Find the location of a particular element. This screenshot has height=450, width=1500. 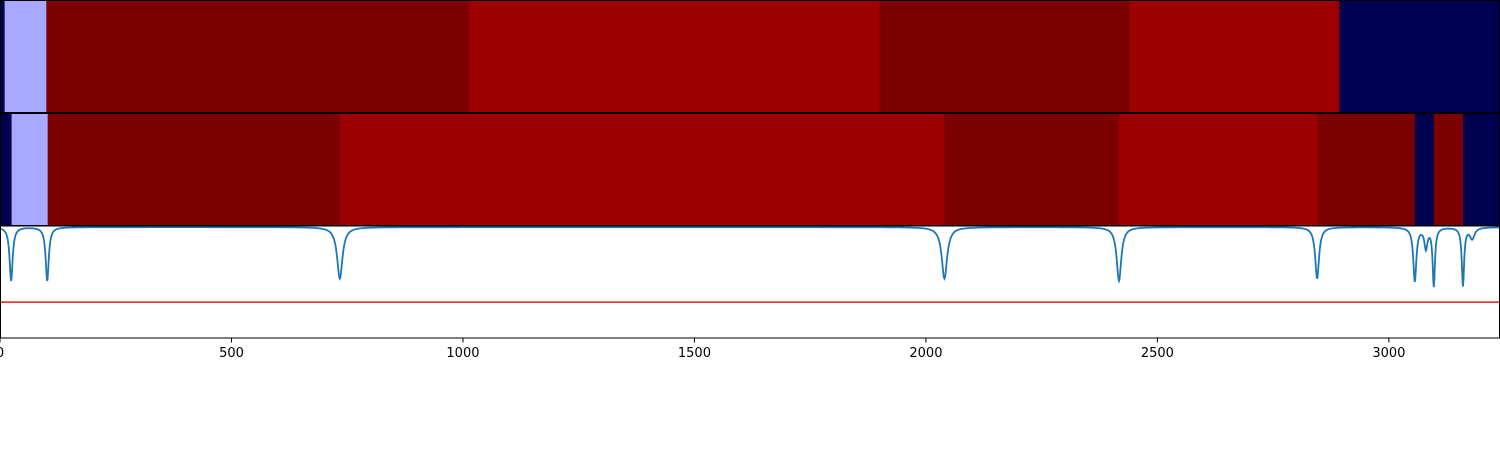

x-axis: 0 500 1000 1500 2000 2500 3000 is located at coordinates (702, 349).